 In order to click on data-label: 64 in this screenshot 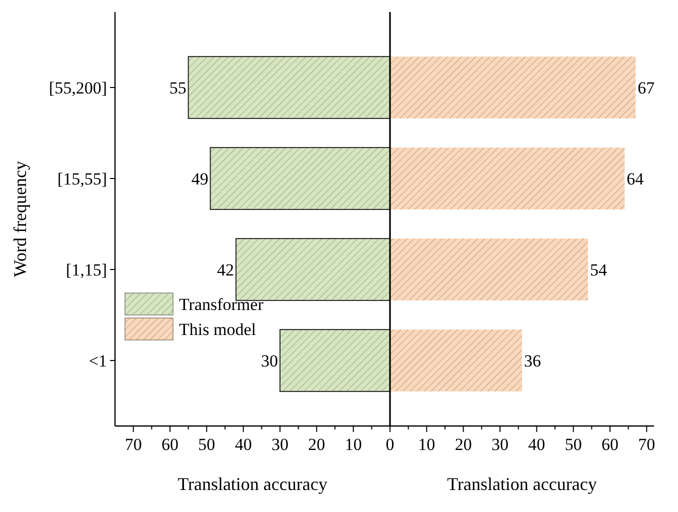, I will do `click(635, 178)`.